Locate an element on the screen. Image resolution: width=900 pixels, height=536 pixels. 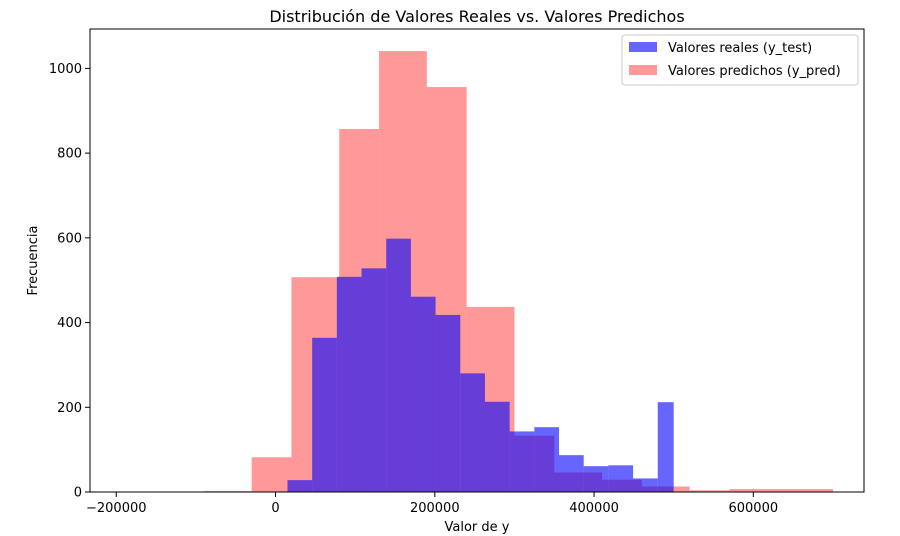
x-axis-ticks: −200000 0 200000 400000 600000 is located at coordinates (432, 504).